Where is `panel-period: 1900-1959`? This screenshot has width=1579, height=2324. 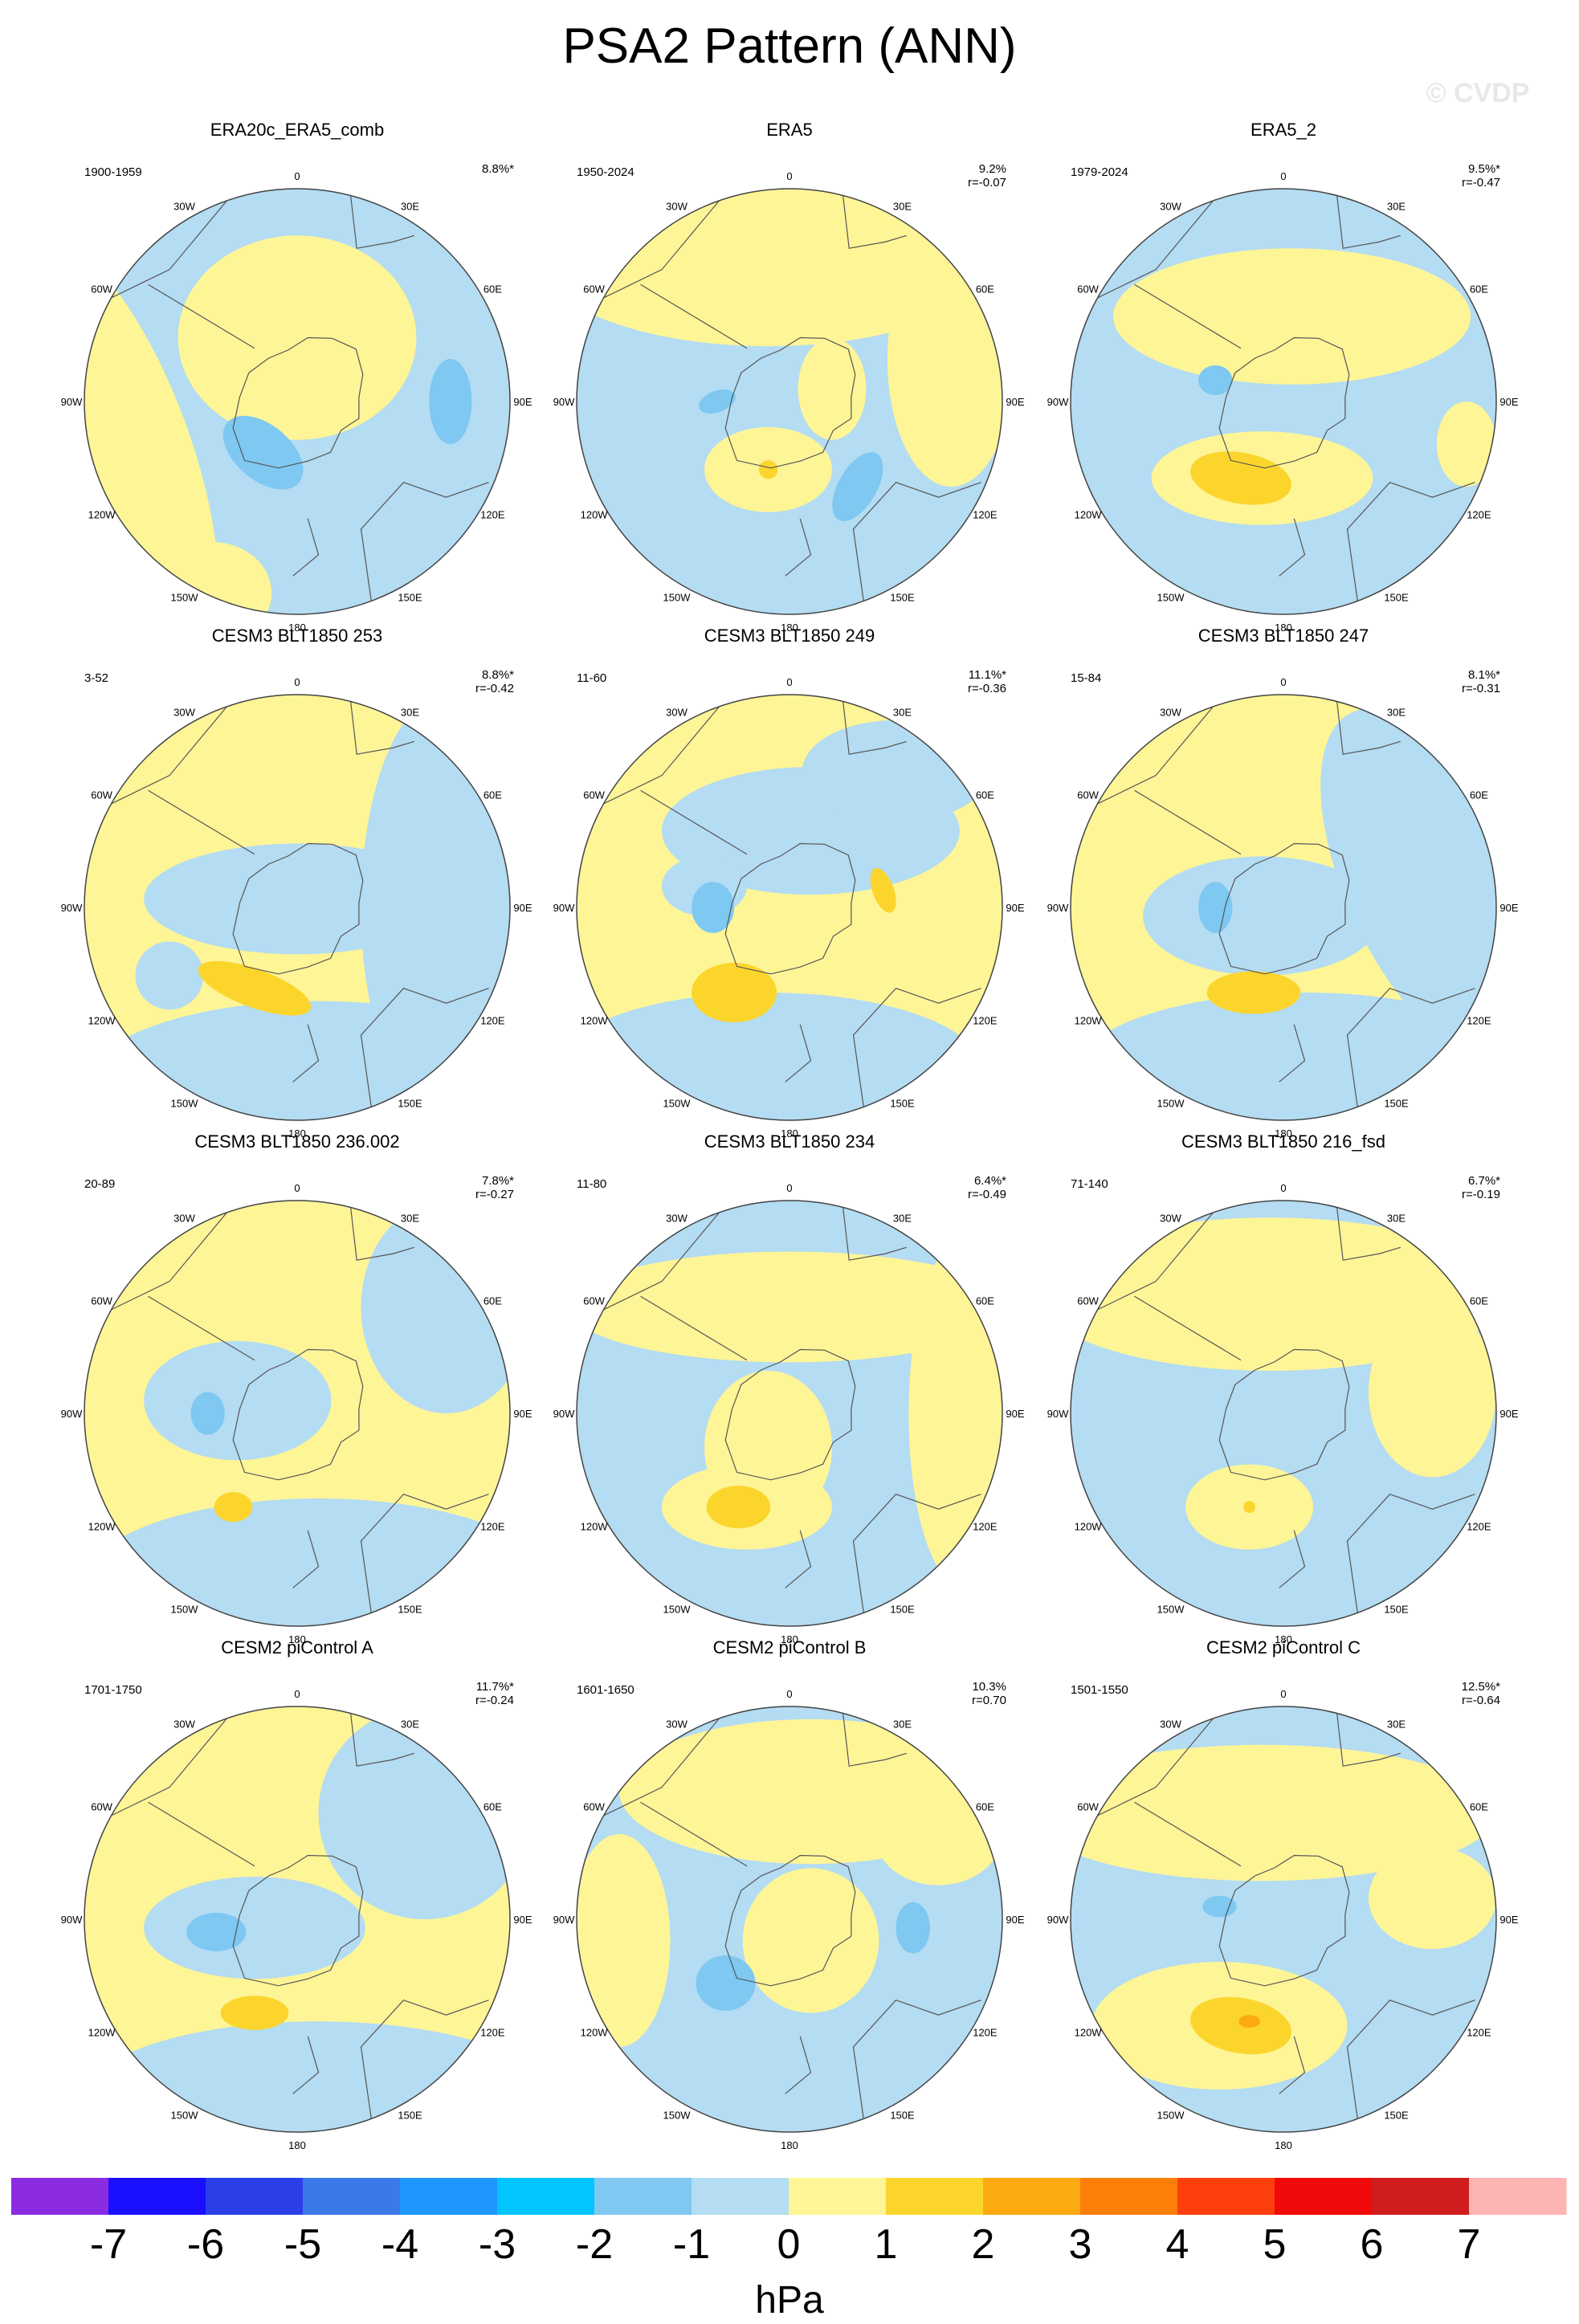 panel-period: 1900-1959 is located at coordinates (113, 172).